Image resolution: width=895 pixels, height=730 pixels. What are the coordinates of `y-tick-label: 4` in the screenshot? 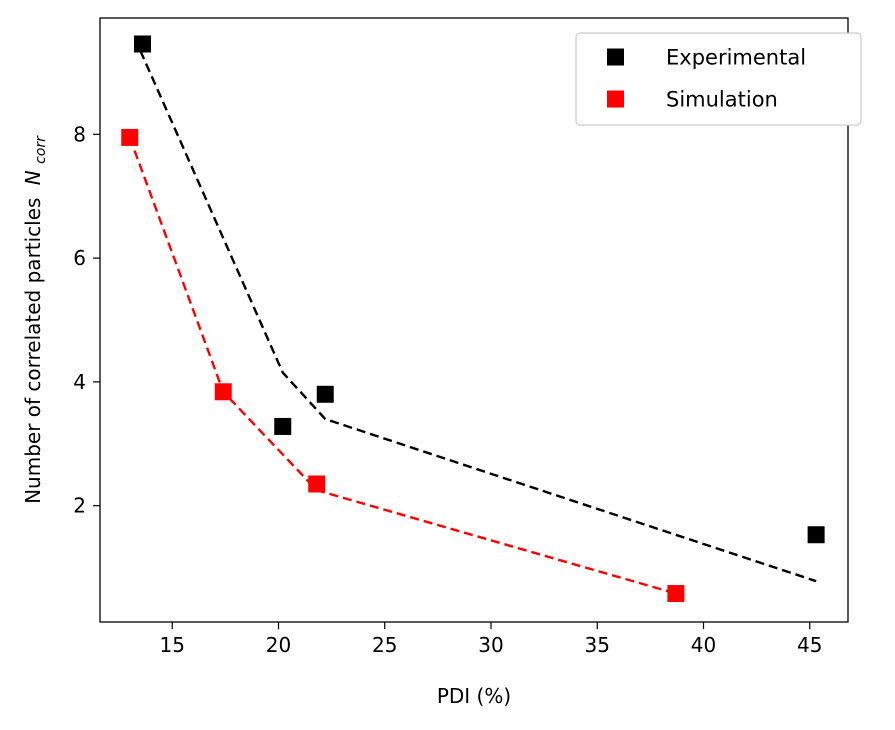 It's located at (79, 382).